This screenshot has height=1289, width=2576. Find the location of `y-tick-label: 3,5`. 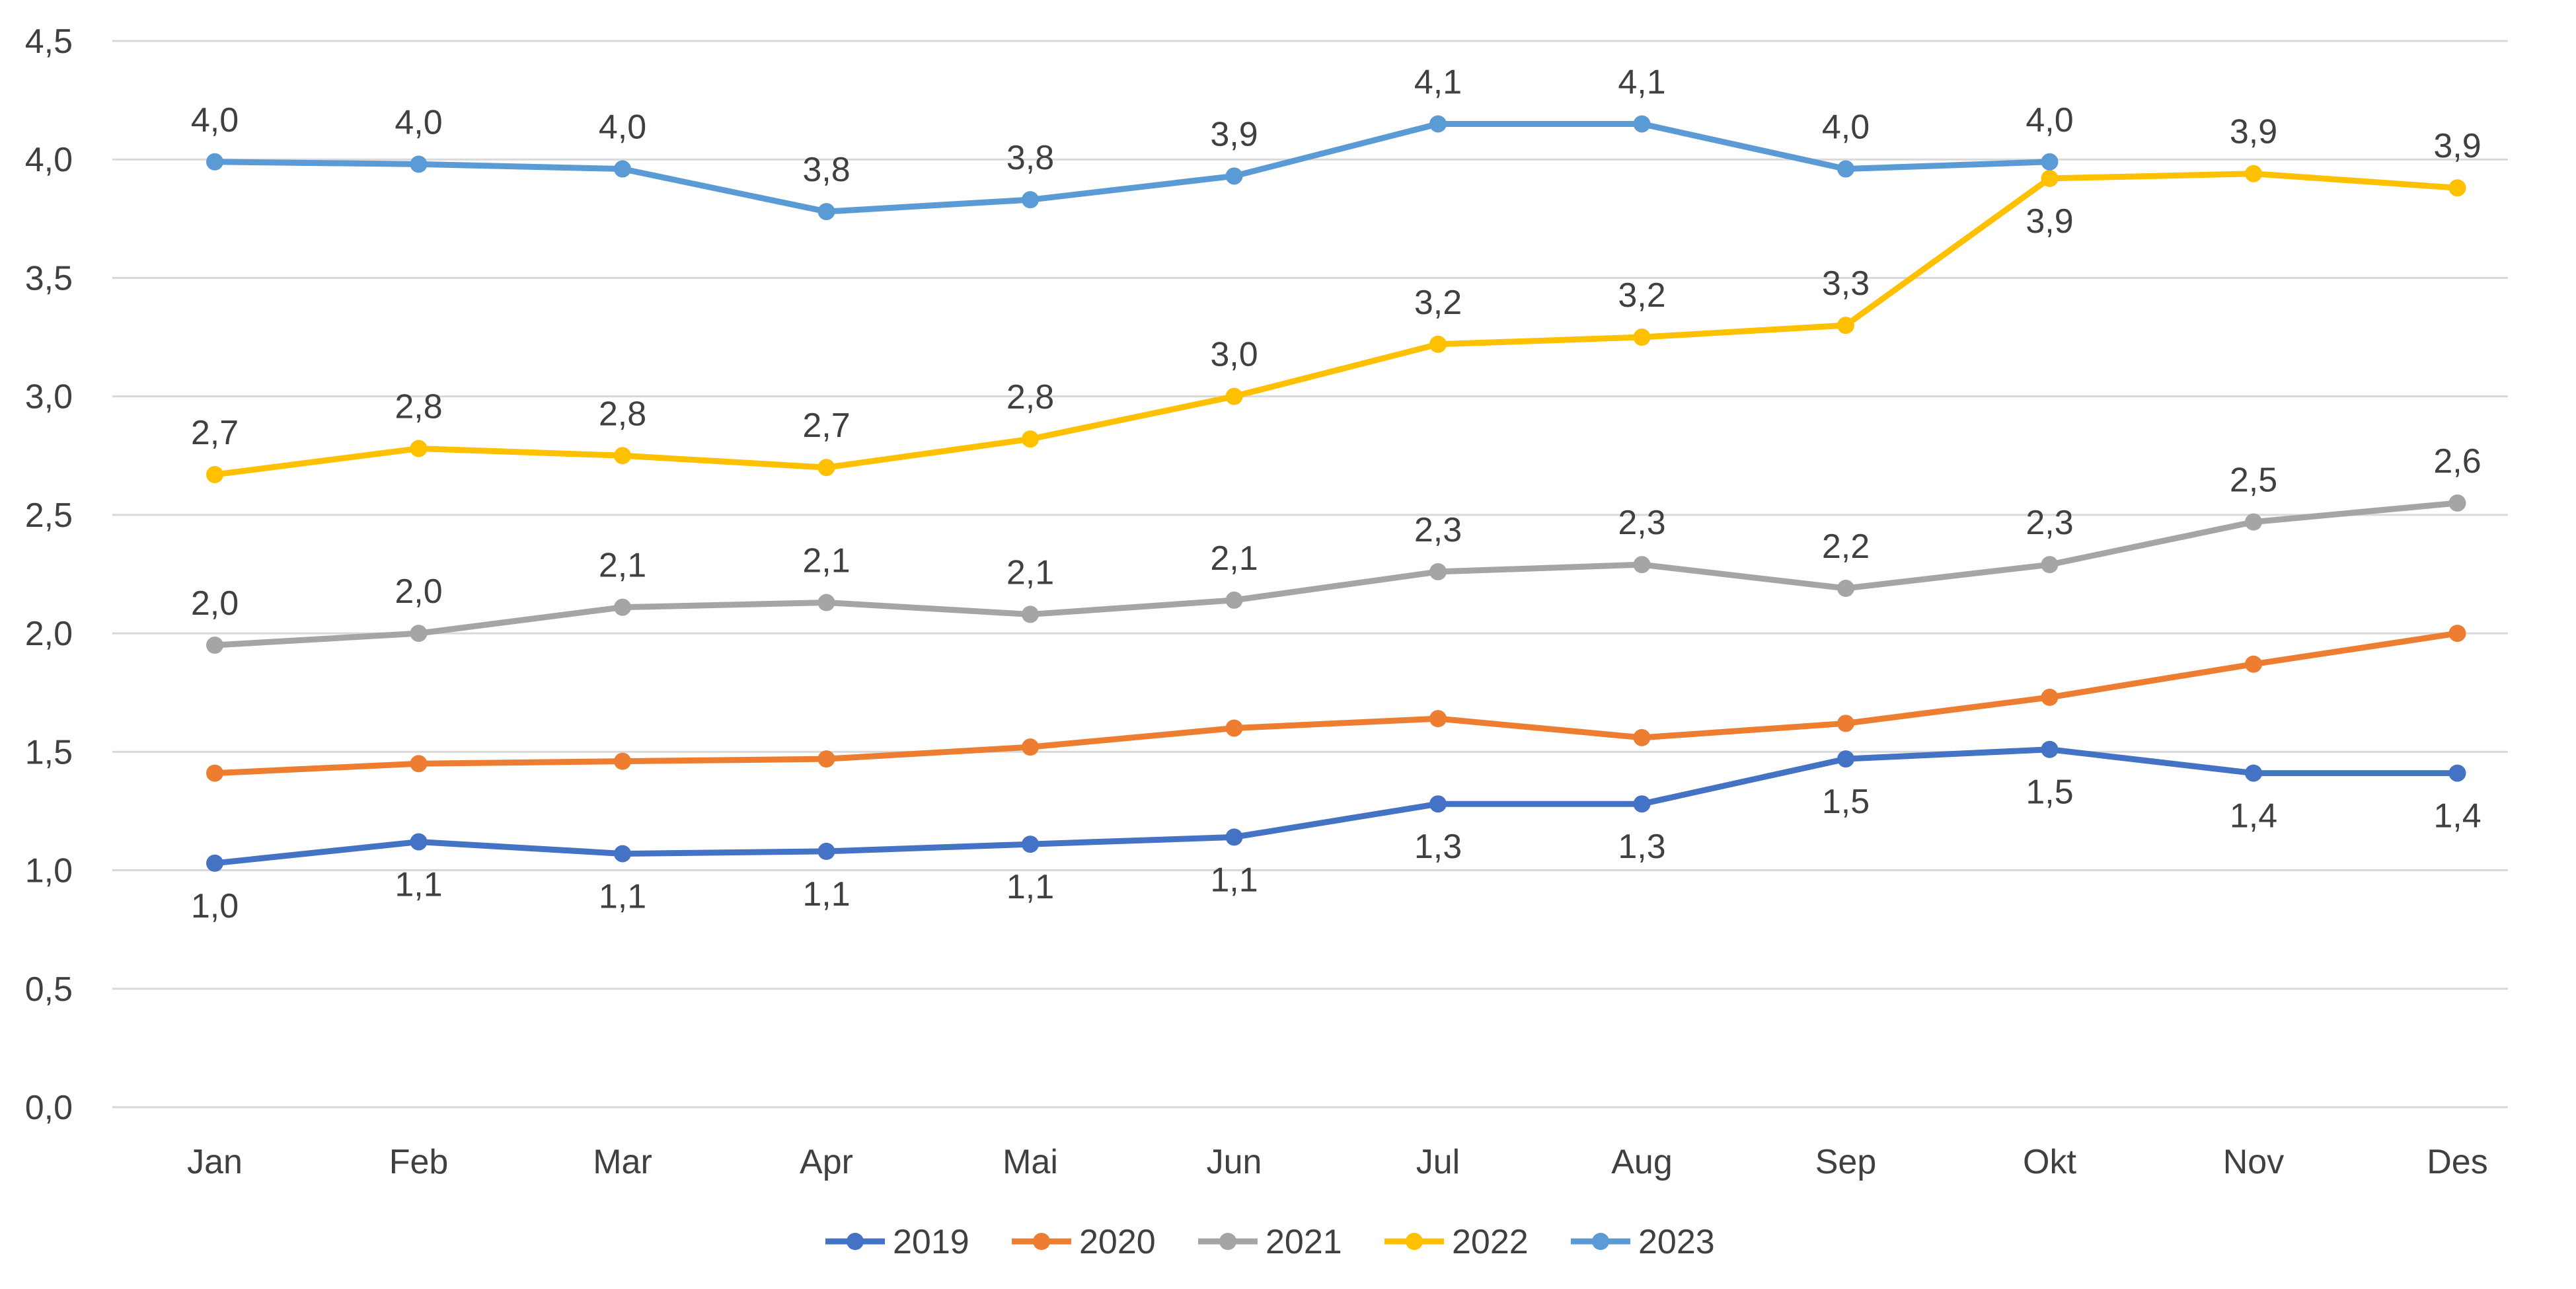

y-tick-label: 3,5 is located at coordinates (49, 278).